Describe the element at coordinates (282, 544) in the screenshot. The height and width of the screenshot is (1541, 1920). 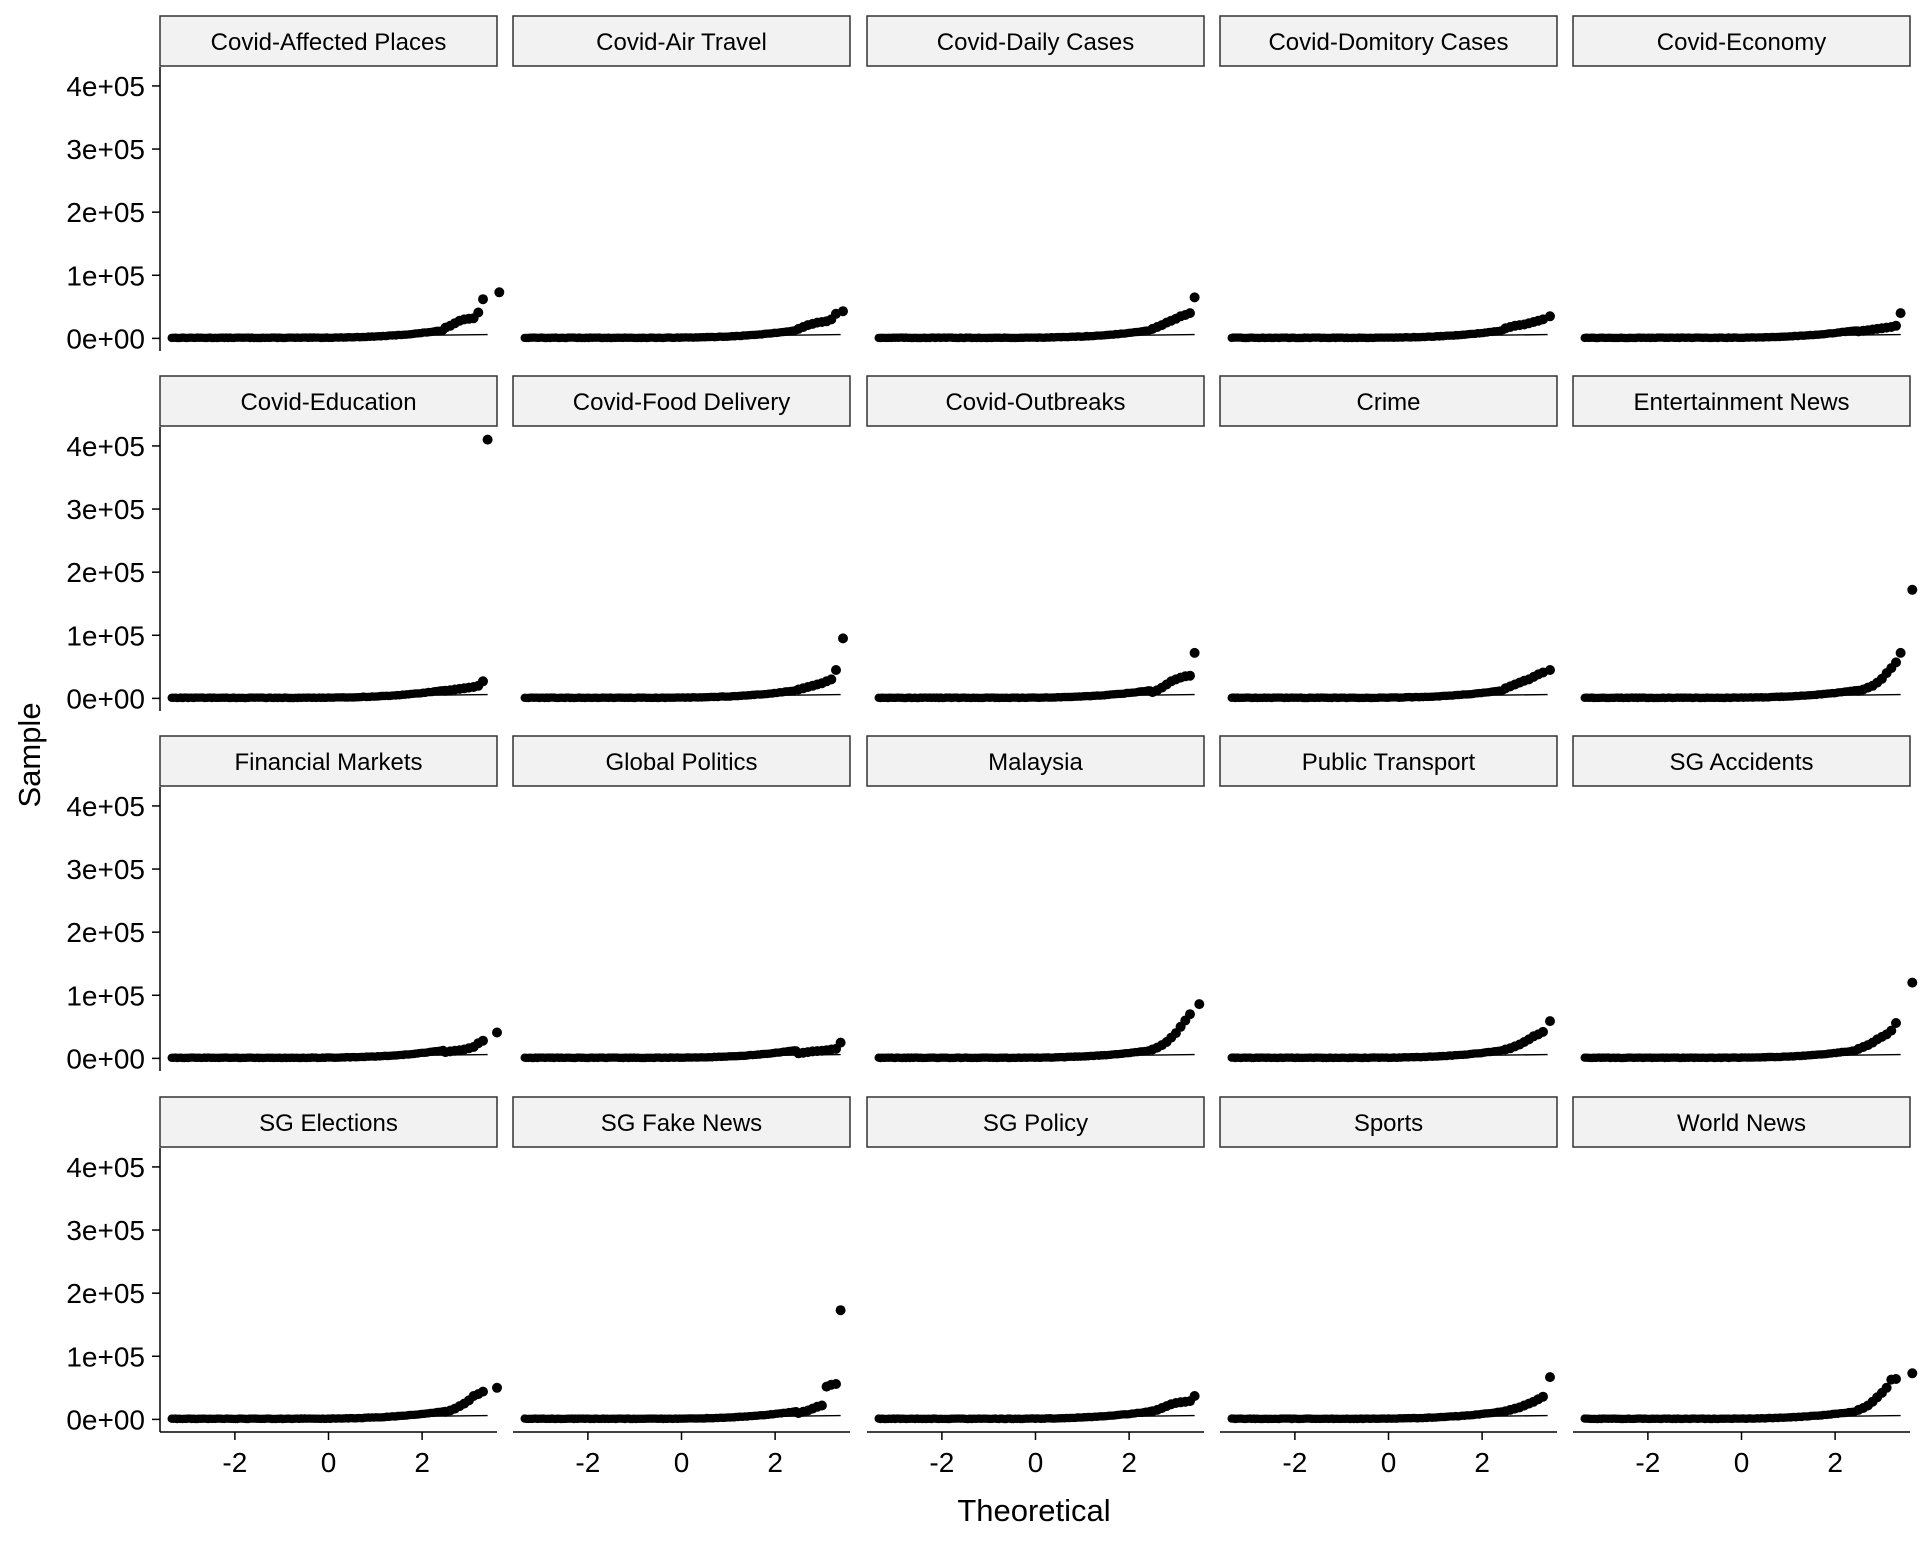
I see `facet-panel: Covid-Education 0e+00 1e+05 2e+05 3e+05 4e+05` at that location.